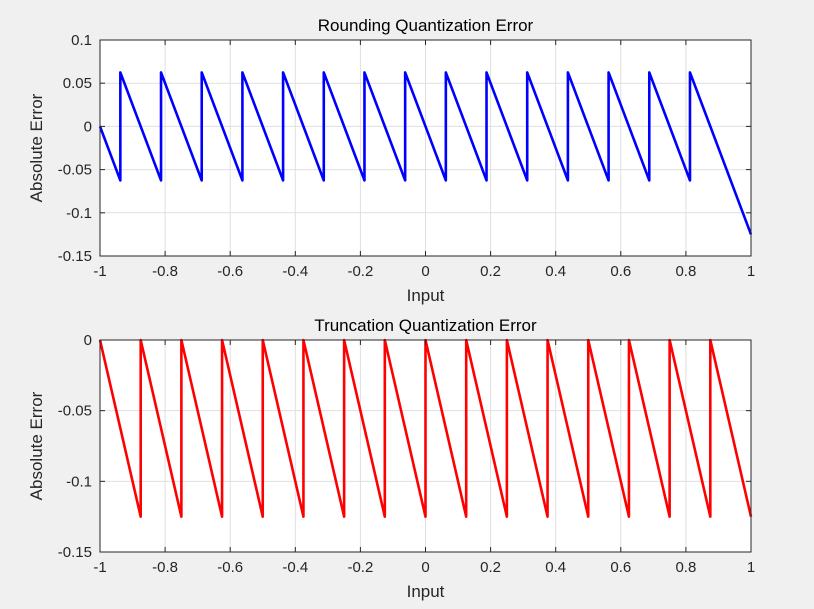  What do you see at coordinates (81, 40) in the screenshot?
I see `y-tick-label: 0.1` at bounding box center [81, 40].